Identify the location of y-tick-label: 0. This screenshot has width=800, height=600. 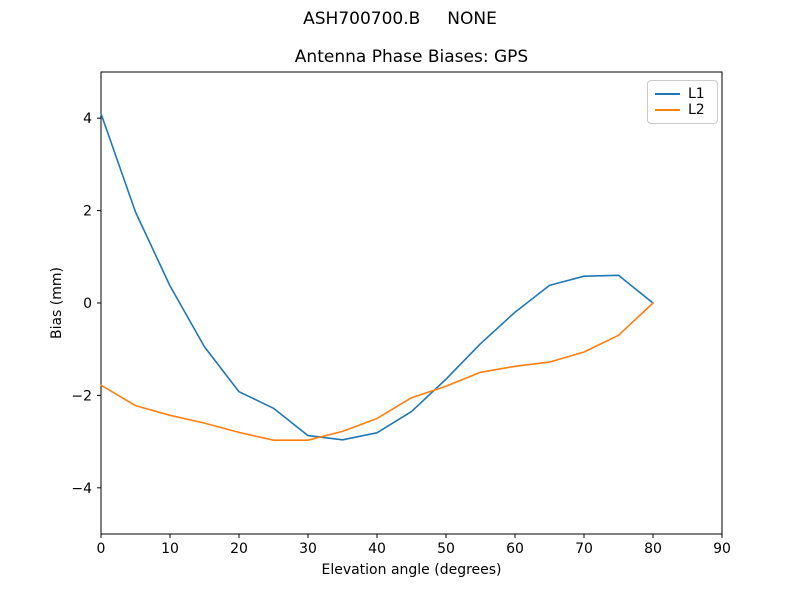
(87, 304).